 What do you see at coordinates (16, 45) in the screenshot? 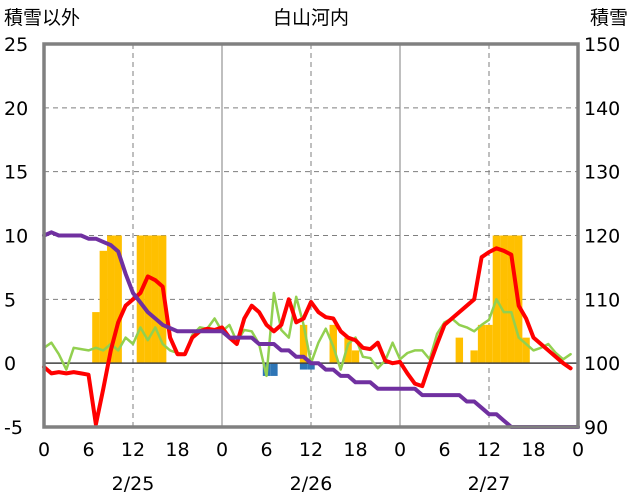
I see `y-left-tick-label: 25` at bounding box center [16, 45].